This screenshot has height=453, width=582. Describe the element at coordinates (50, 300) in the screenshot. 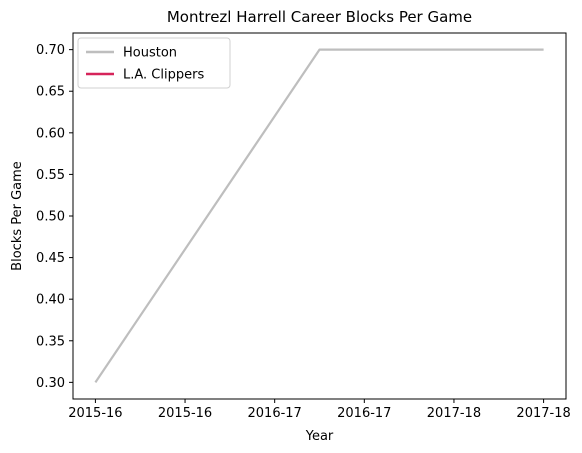

I see `y-tick-label: 0.40` at that location.